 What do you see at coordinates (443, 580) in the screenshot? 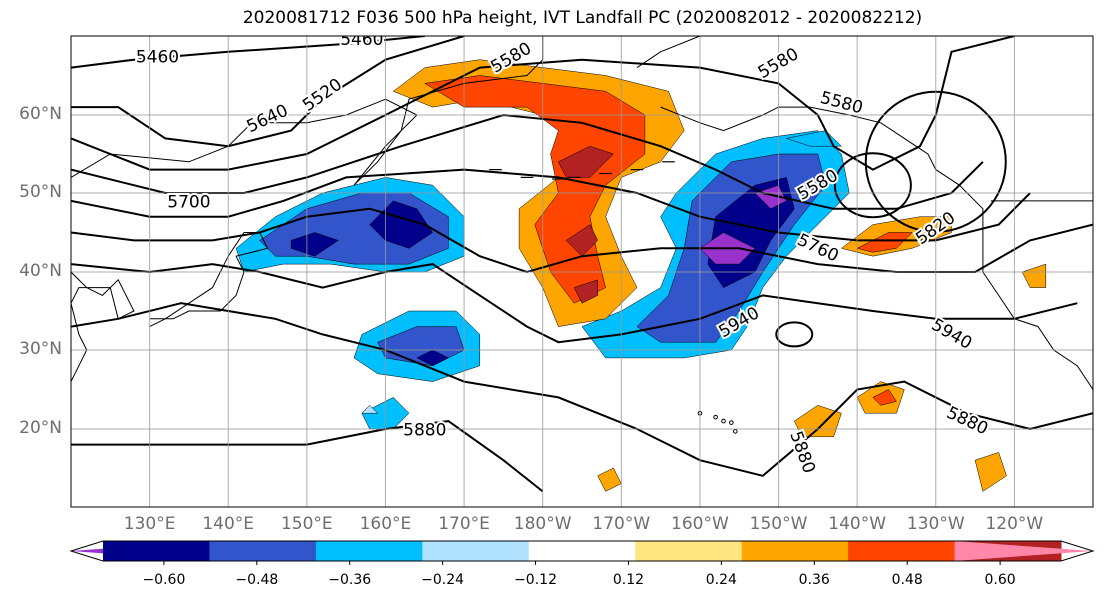
I see `colorbar-tick-label: −0.24` at bounding box center [443, 580].